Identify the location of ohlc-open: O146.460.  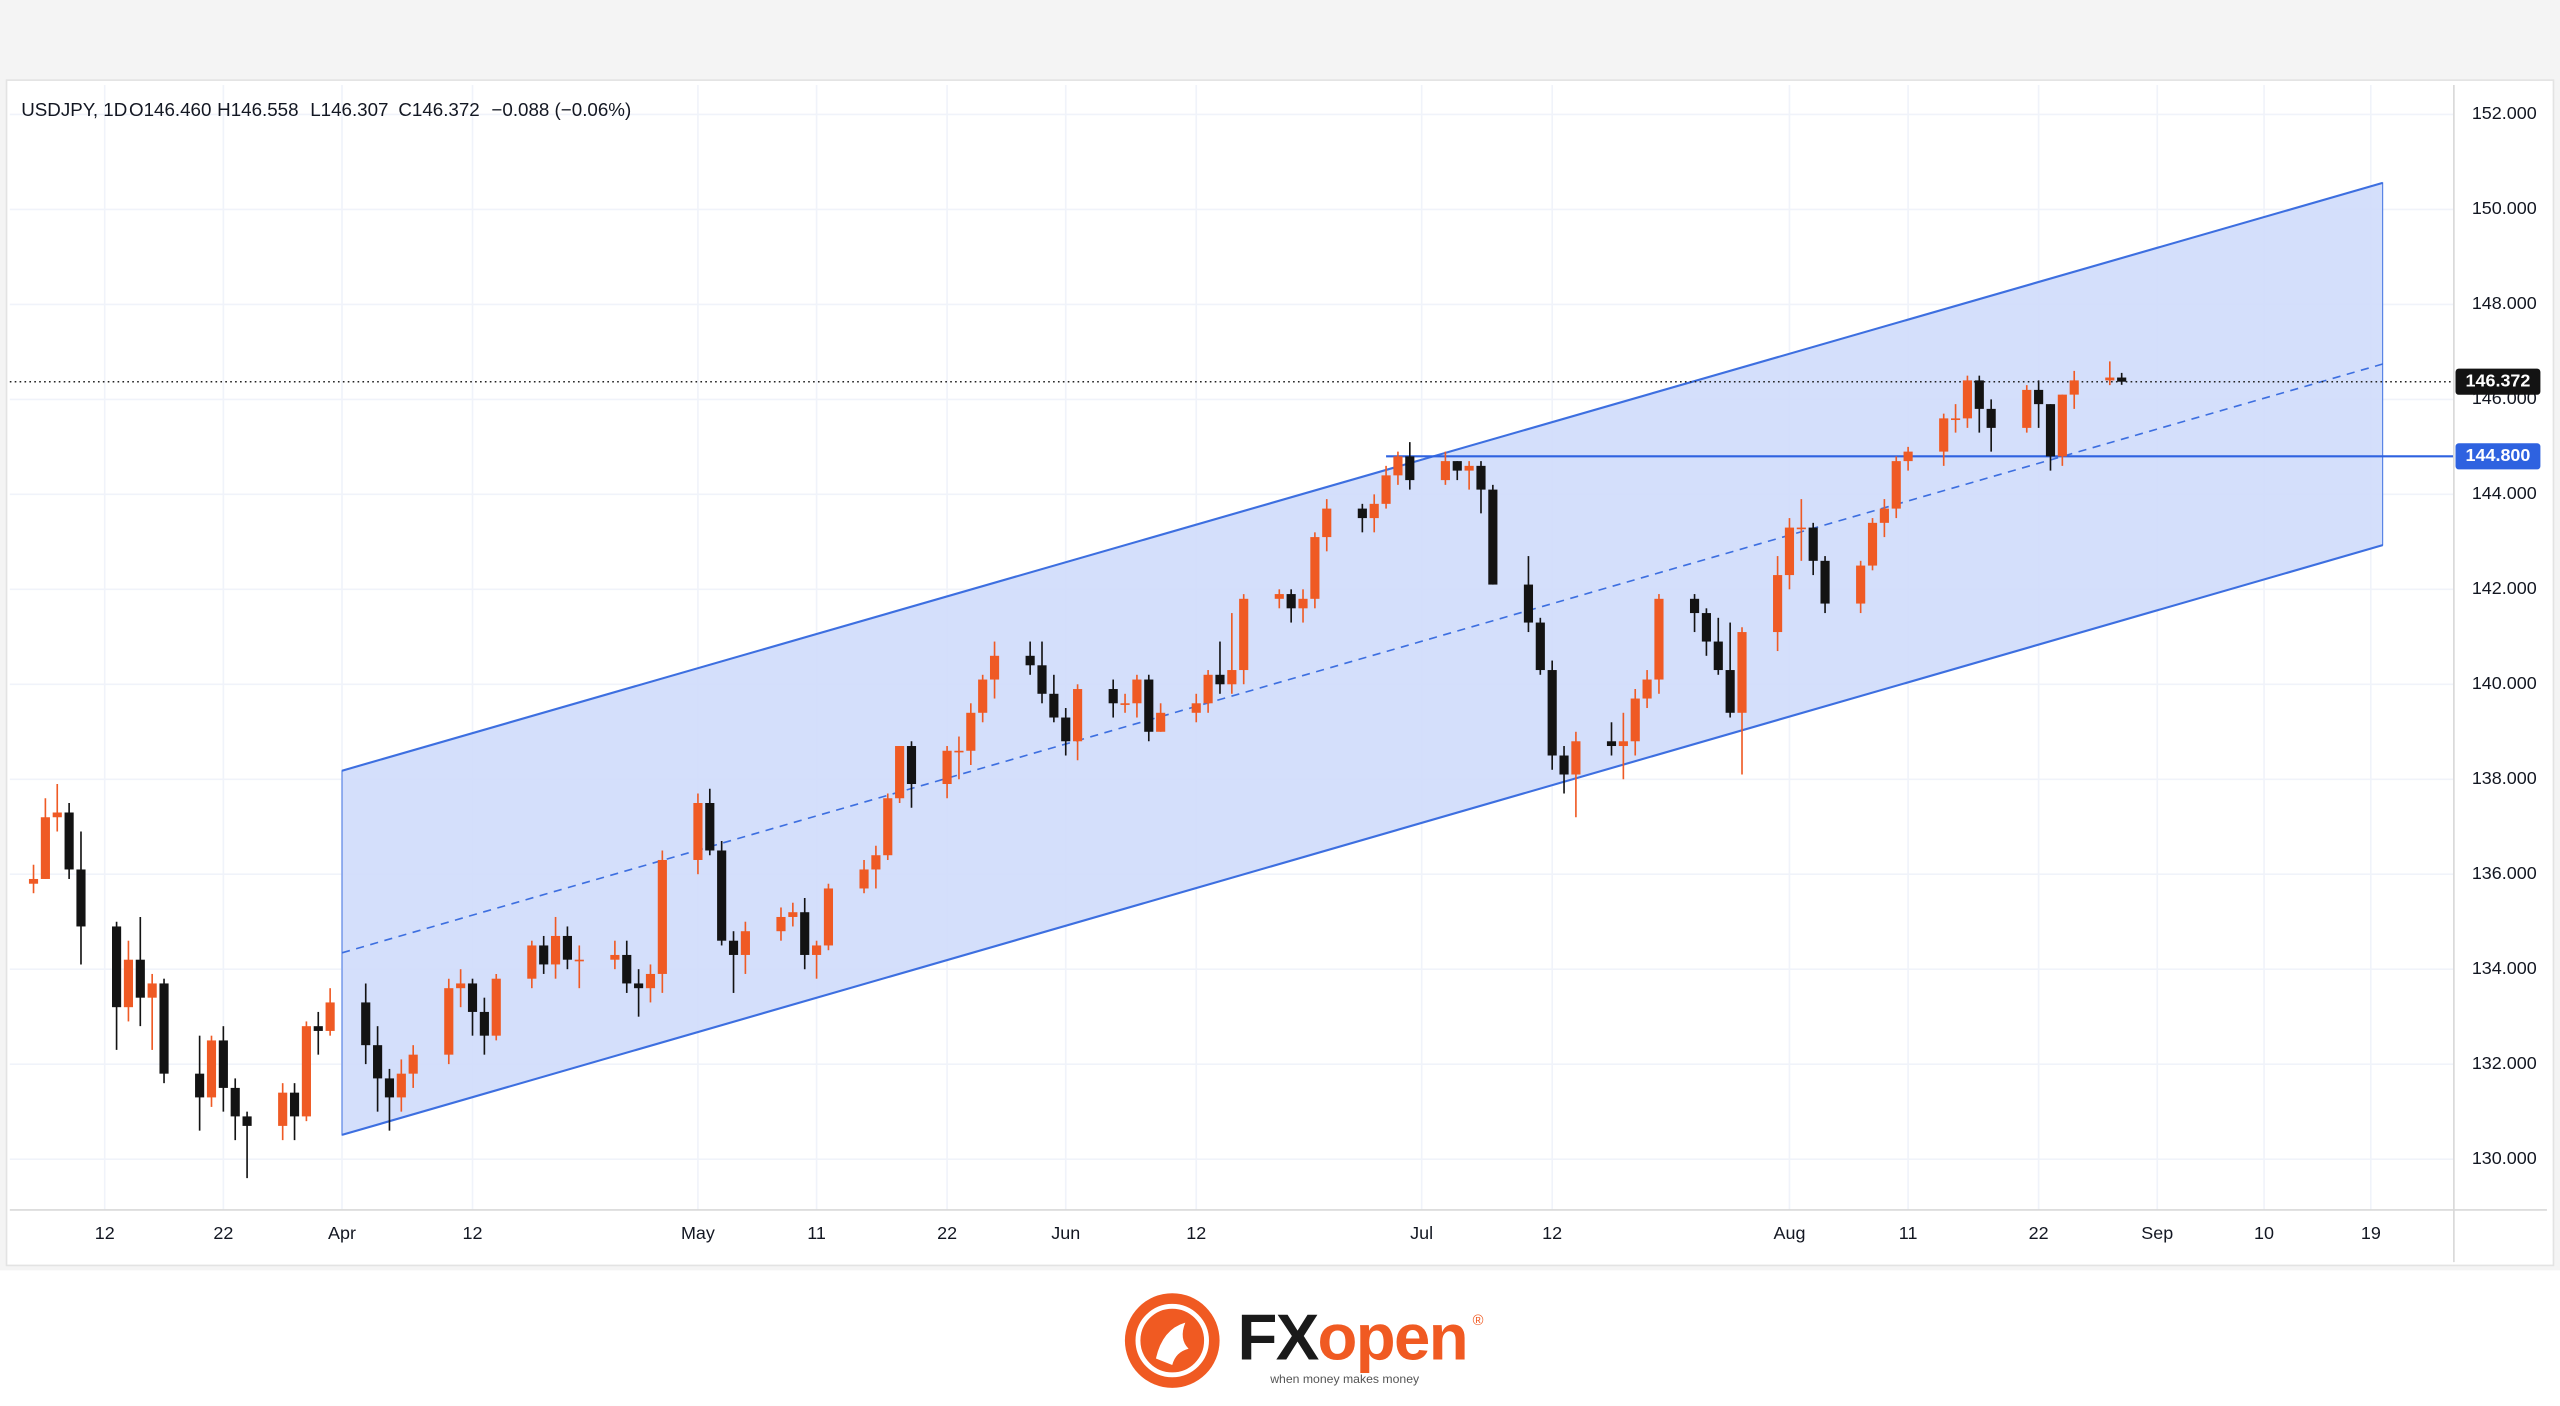
(170, 109).